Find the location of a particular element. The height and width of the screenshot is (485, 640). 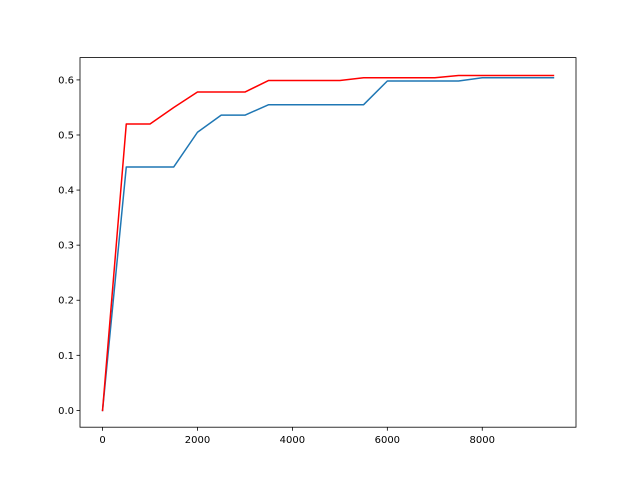

x-tick-label: 4000 is located at coordinates (292, 440).